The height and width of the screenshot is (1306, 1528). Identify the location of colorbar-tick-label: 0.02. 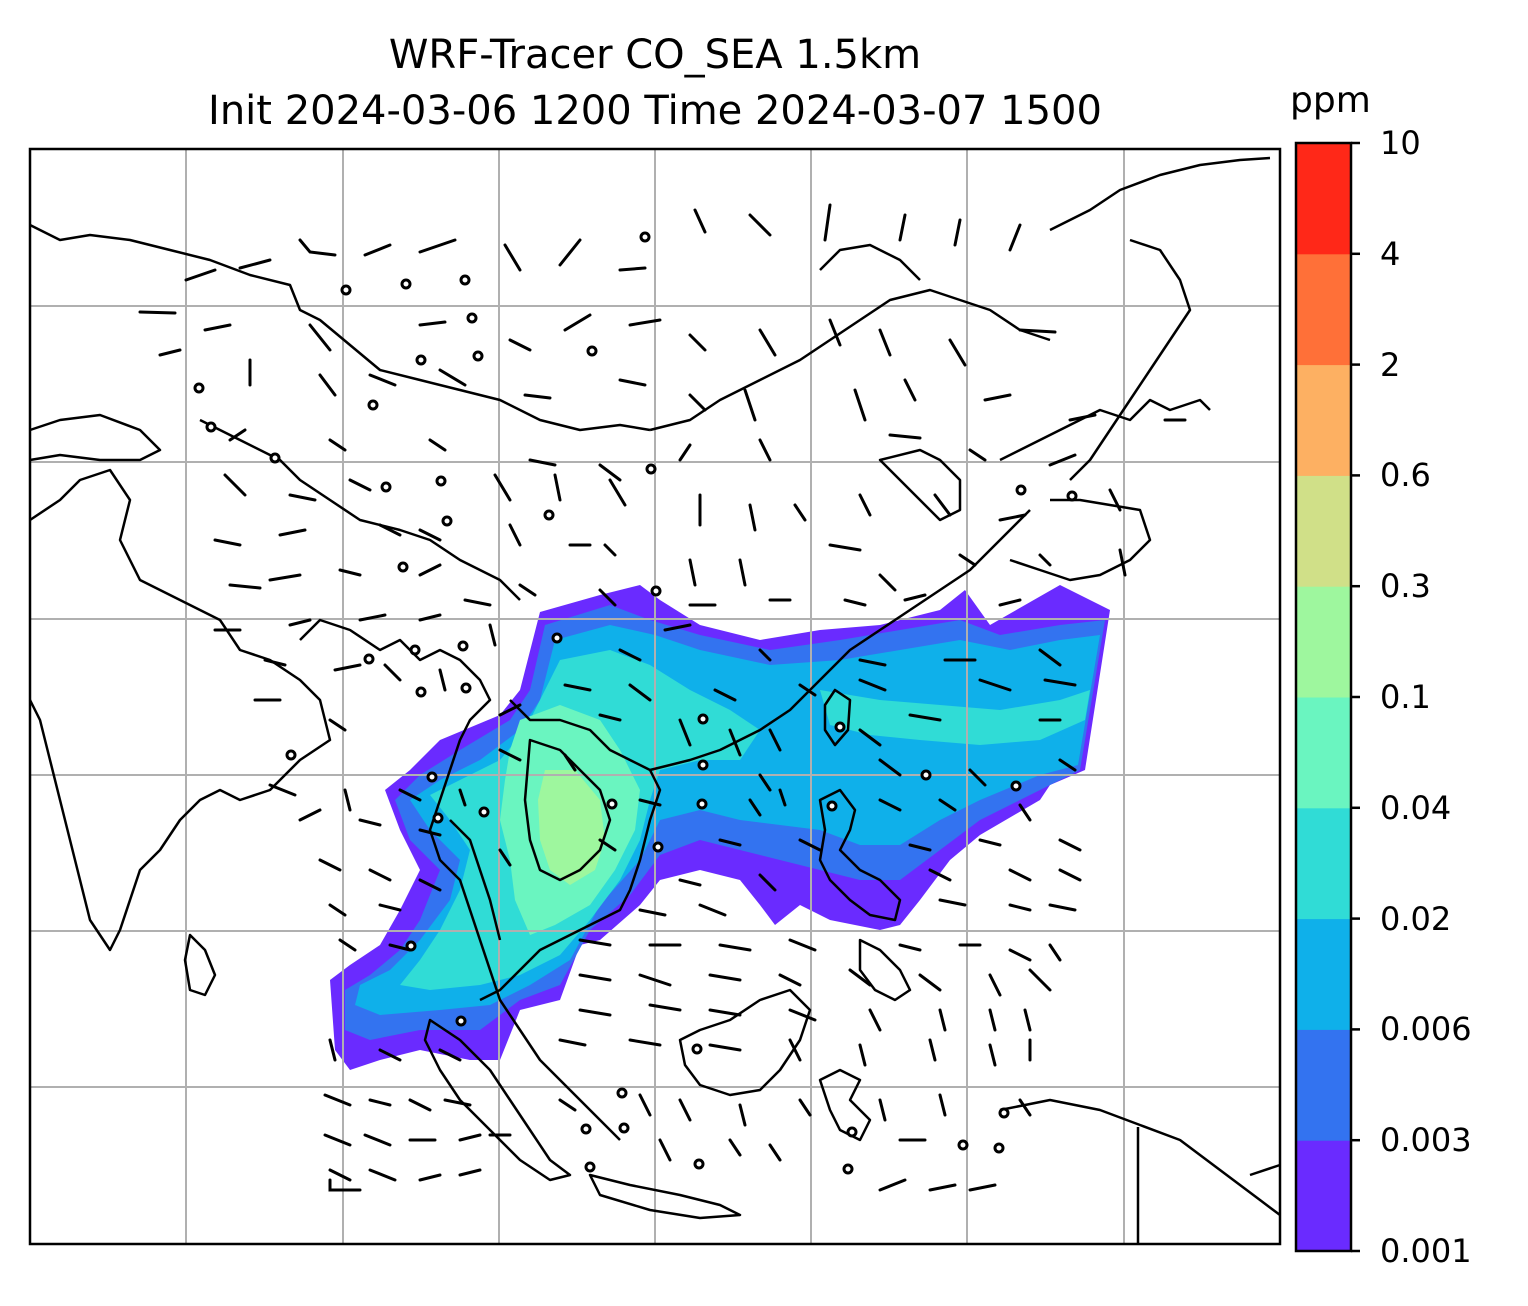
(1416, 918).